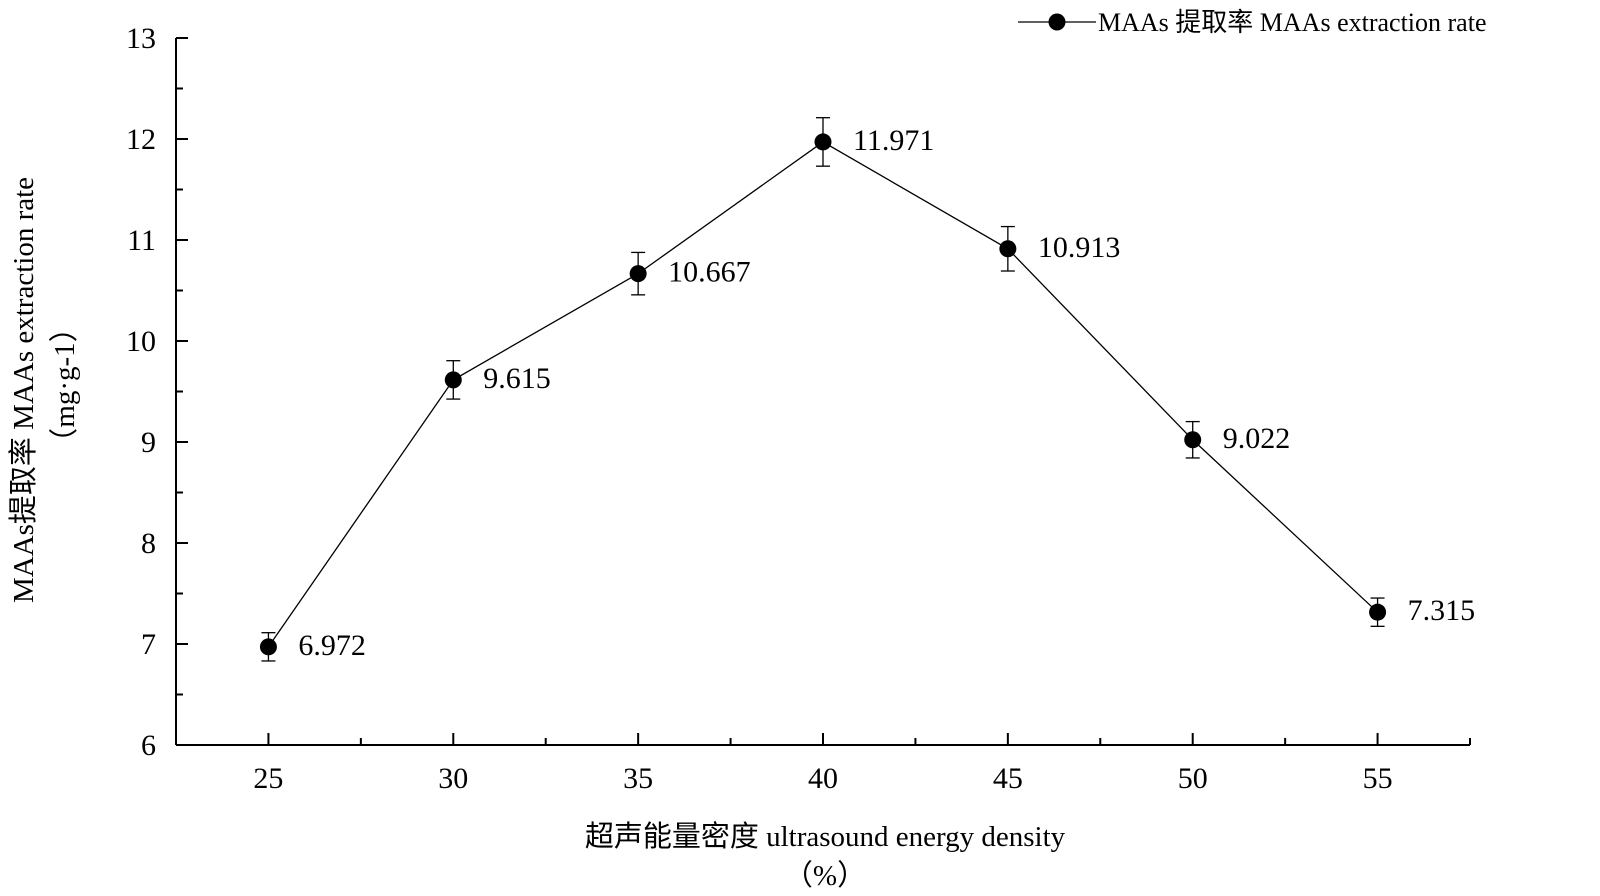 The image size is (1600, 896). What do you see at coordinates (332, 645) in the screenshot?
I see `data-label: 6.972` at bounding box center [332, 645].